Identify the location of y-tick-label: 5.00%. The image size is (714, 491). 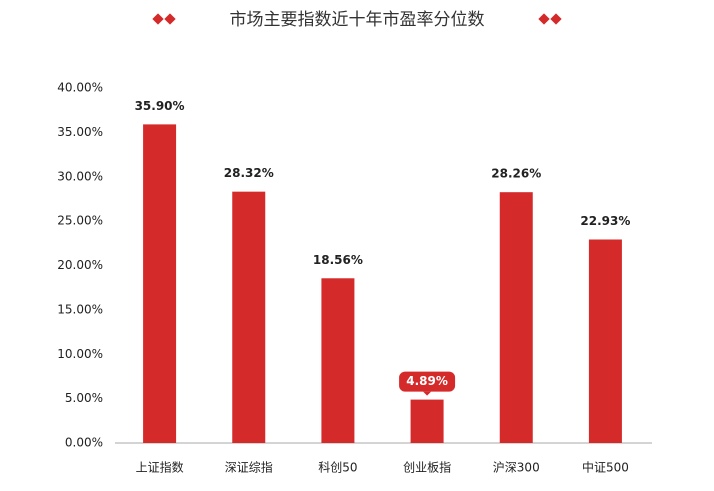
(84, 398).